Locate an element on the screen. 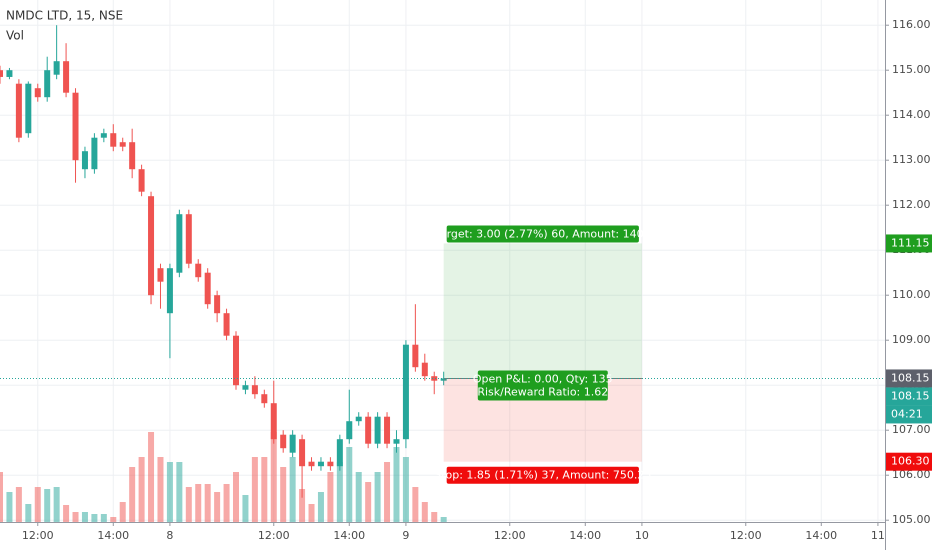 Image resolution: width=932 pixels, height=550 pixels. target-price-label: 111.15 is located at coordinates (910, 242).